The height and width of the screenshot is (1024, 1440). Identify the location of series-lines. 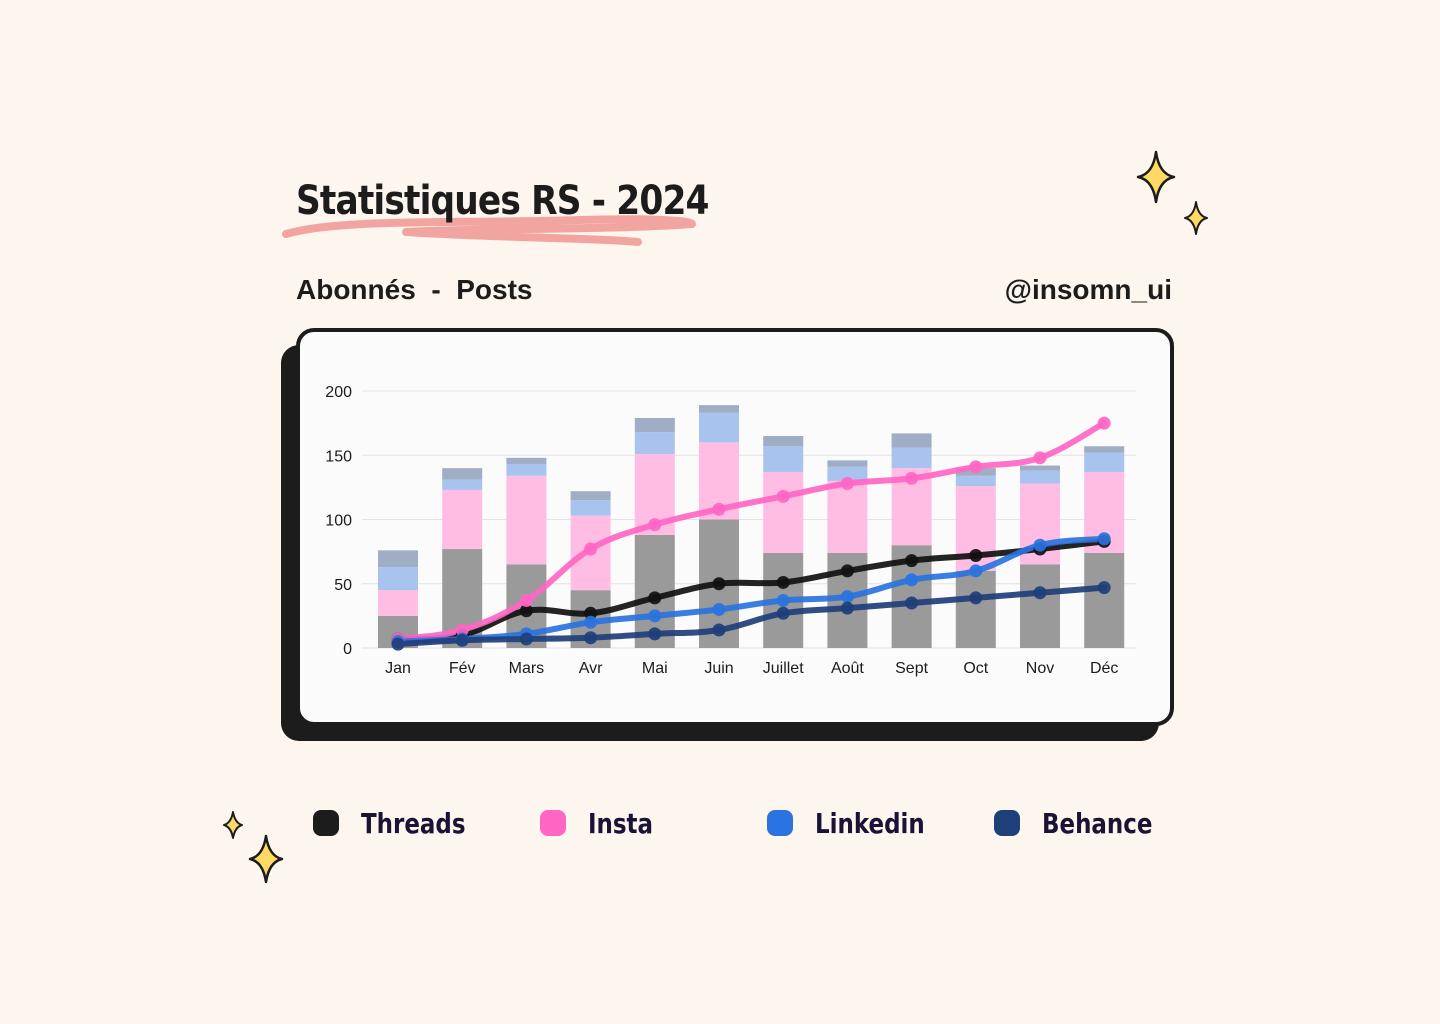
(751, 534).